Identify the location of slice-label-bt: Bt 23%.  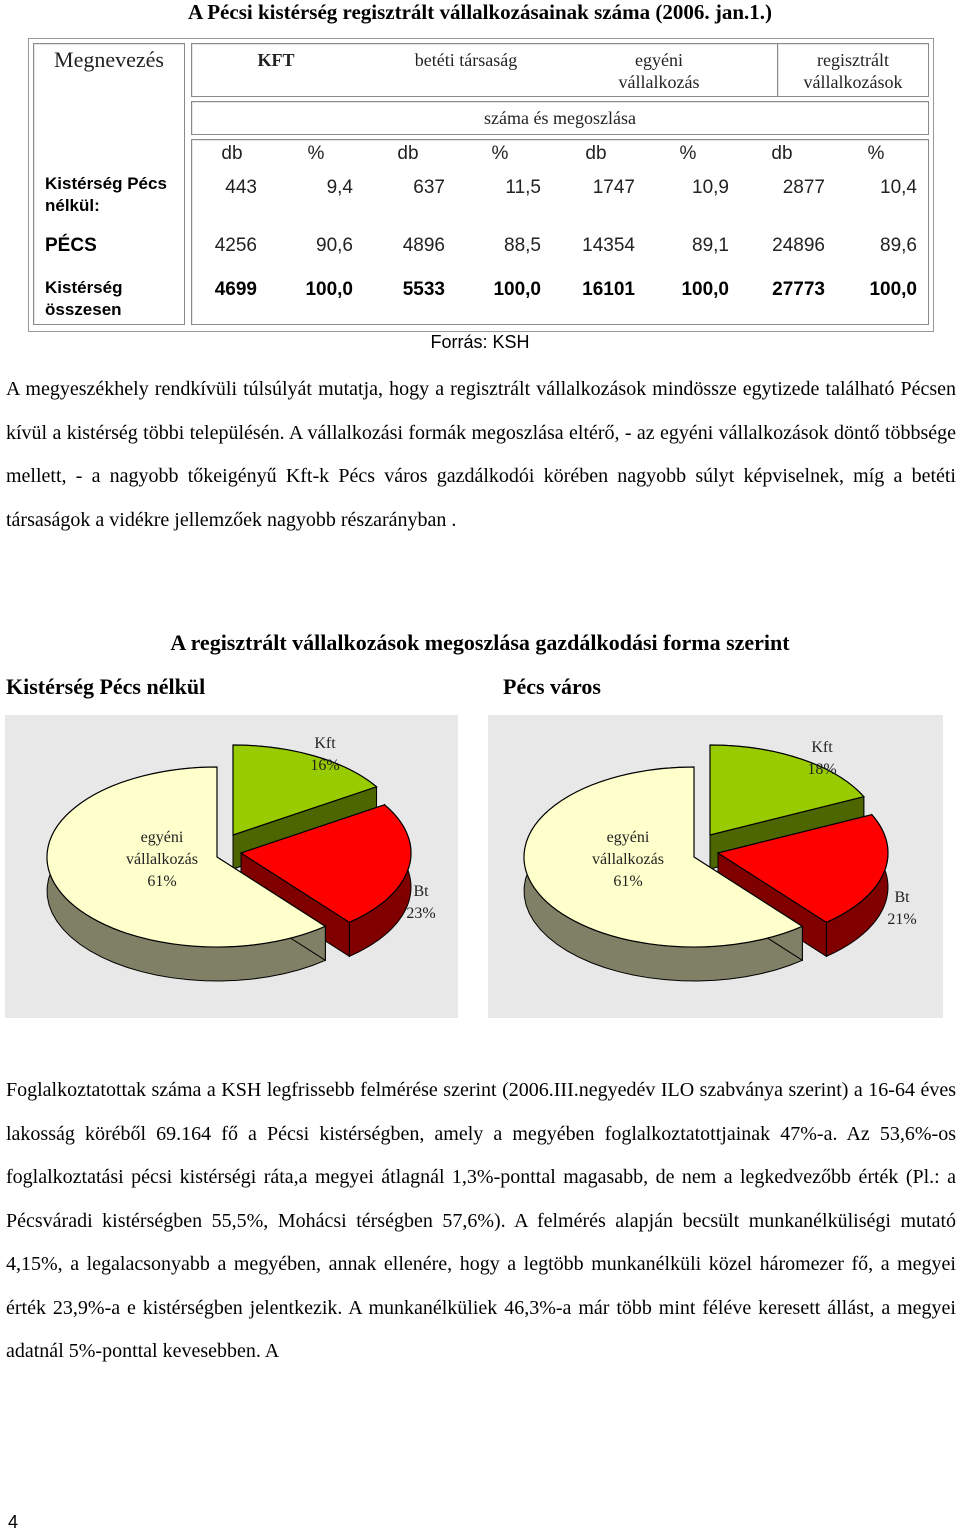
(421, 902).